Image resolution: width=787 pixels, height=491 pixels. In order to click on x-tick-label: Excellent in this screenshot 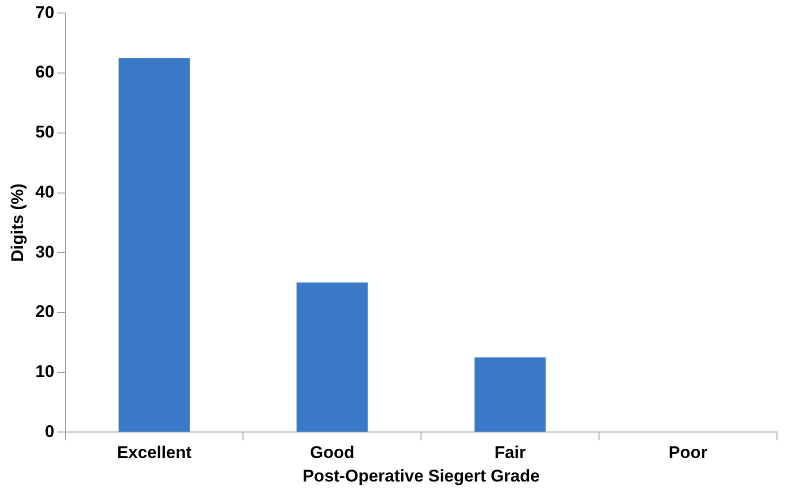, I will do `click(154, 452)`.